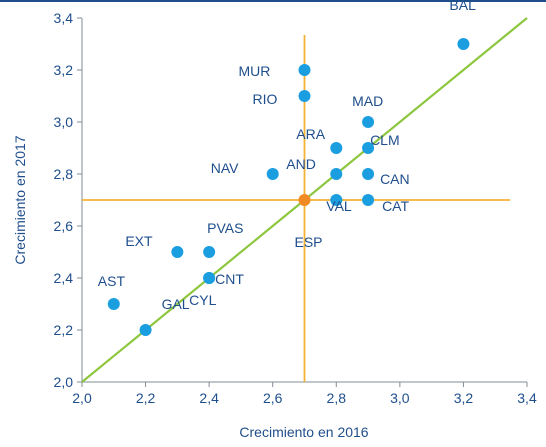 Image resolution: width=546 pixels, height=447 pixels. What do you see at coordinates (368, 200) in the screenshot?
I see `data-point-cat` at bounding box center [368, 200].